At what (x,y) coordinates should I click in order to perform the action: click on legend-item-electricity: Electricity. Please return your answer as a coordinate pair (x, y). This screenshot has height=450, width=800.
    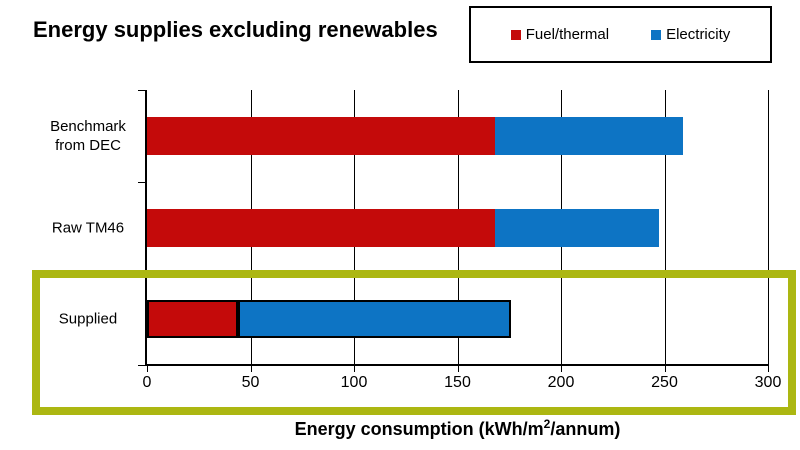
    Looking at the image, I should click on (690, 34).